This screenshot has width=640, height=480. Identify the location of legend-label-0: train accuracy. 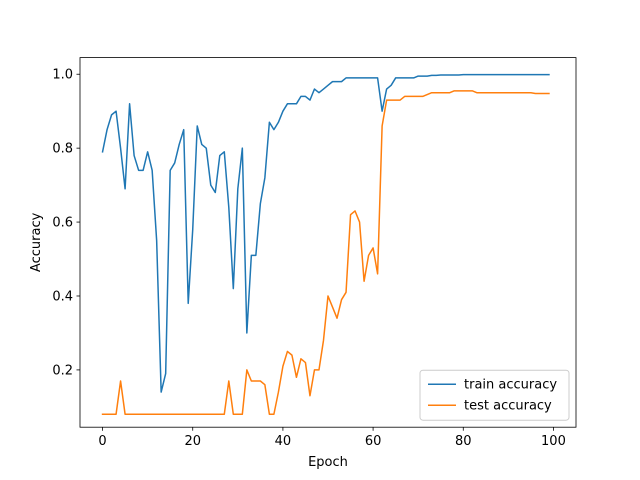
(510, 385).